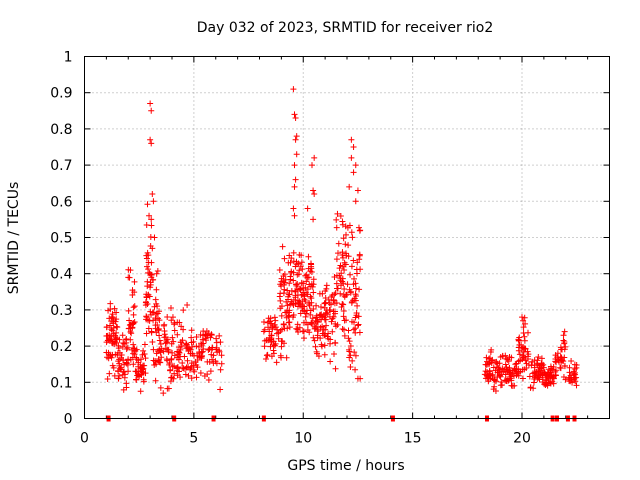 The height and width of the screenshot is (480, 640). I want to click on y-tick-label: 0, so click(68, 420).